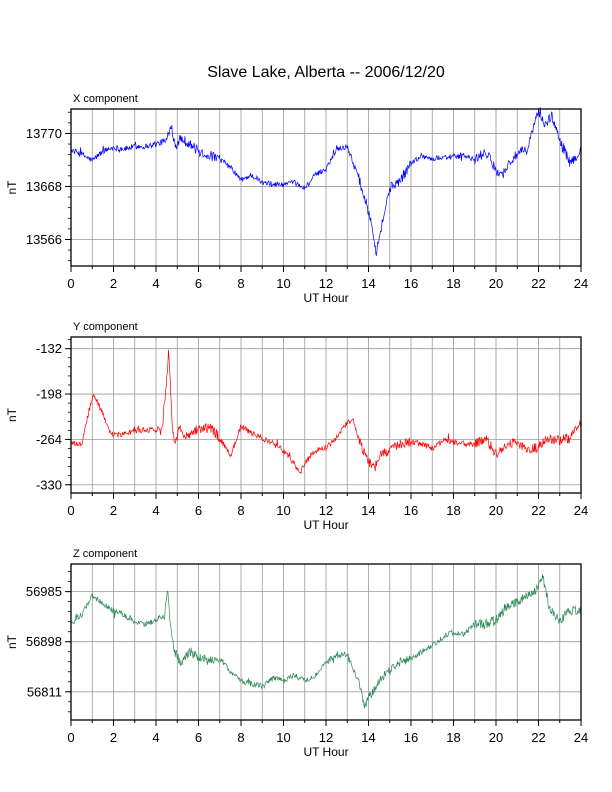 This screenshot has width=612, height=792. Describe the element at coordinates (44, 239) in the screenshot. I see `y-tick-label: 13566` at that location.